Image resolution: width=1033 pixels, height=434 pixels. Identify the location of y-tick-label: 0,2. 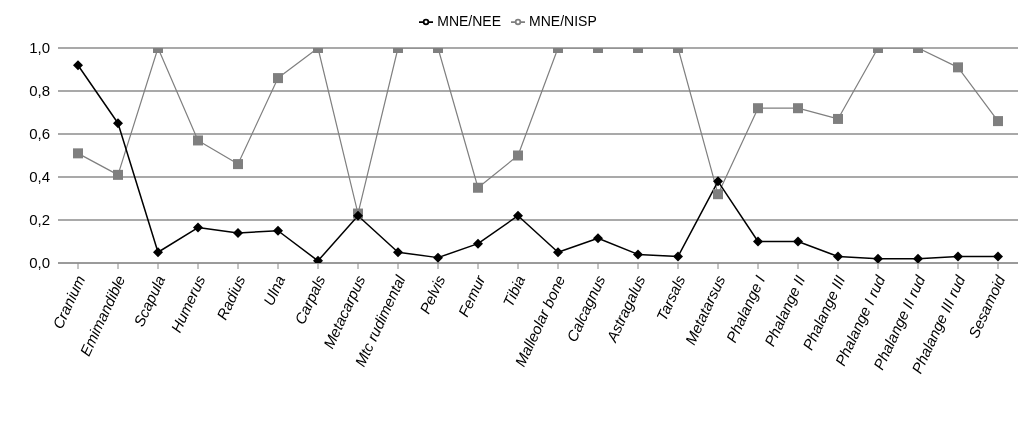
(39, 220).